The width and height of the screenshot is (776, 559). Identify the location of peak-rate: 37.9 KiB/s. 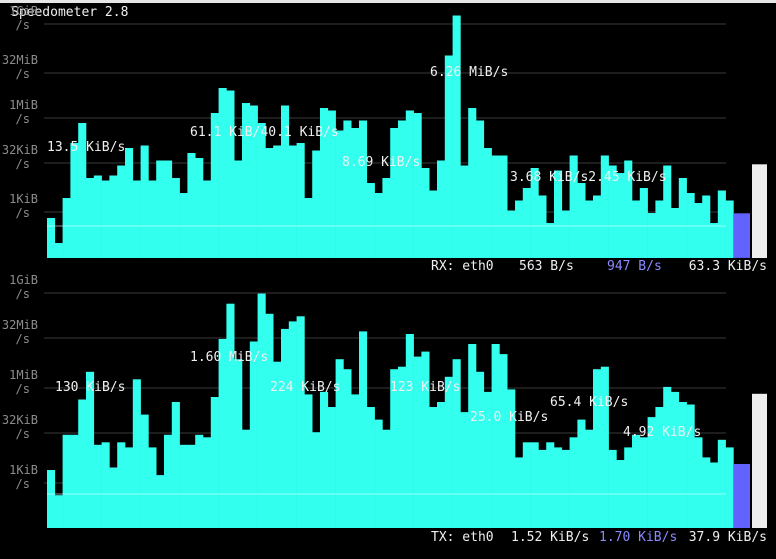
(728, 537).